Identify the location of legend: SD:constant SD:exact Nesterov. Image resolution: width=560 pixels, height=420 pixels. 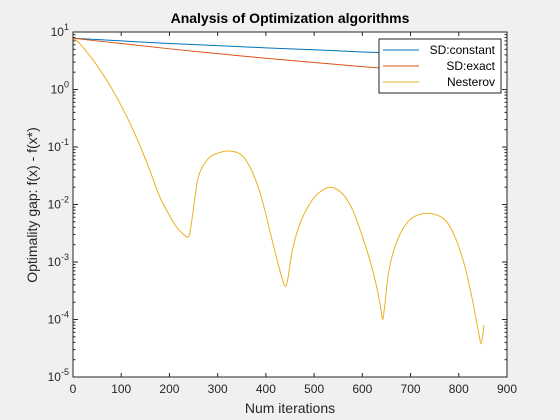
(440, 66).